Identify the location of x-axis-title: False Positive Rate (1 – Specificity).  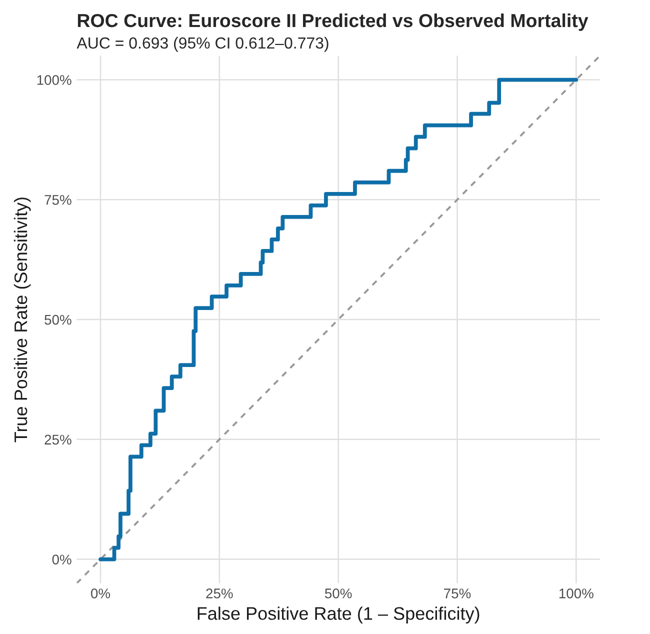
(339, 615).